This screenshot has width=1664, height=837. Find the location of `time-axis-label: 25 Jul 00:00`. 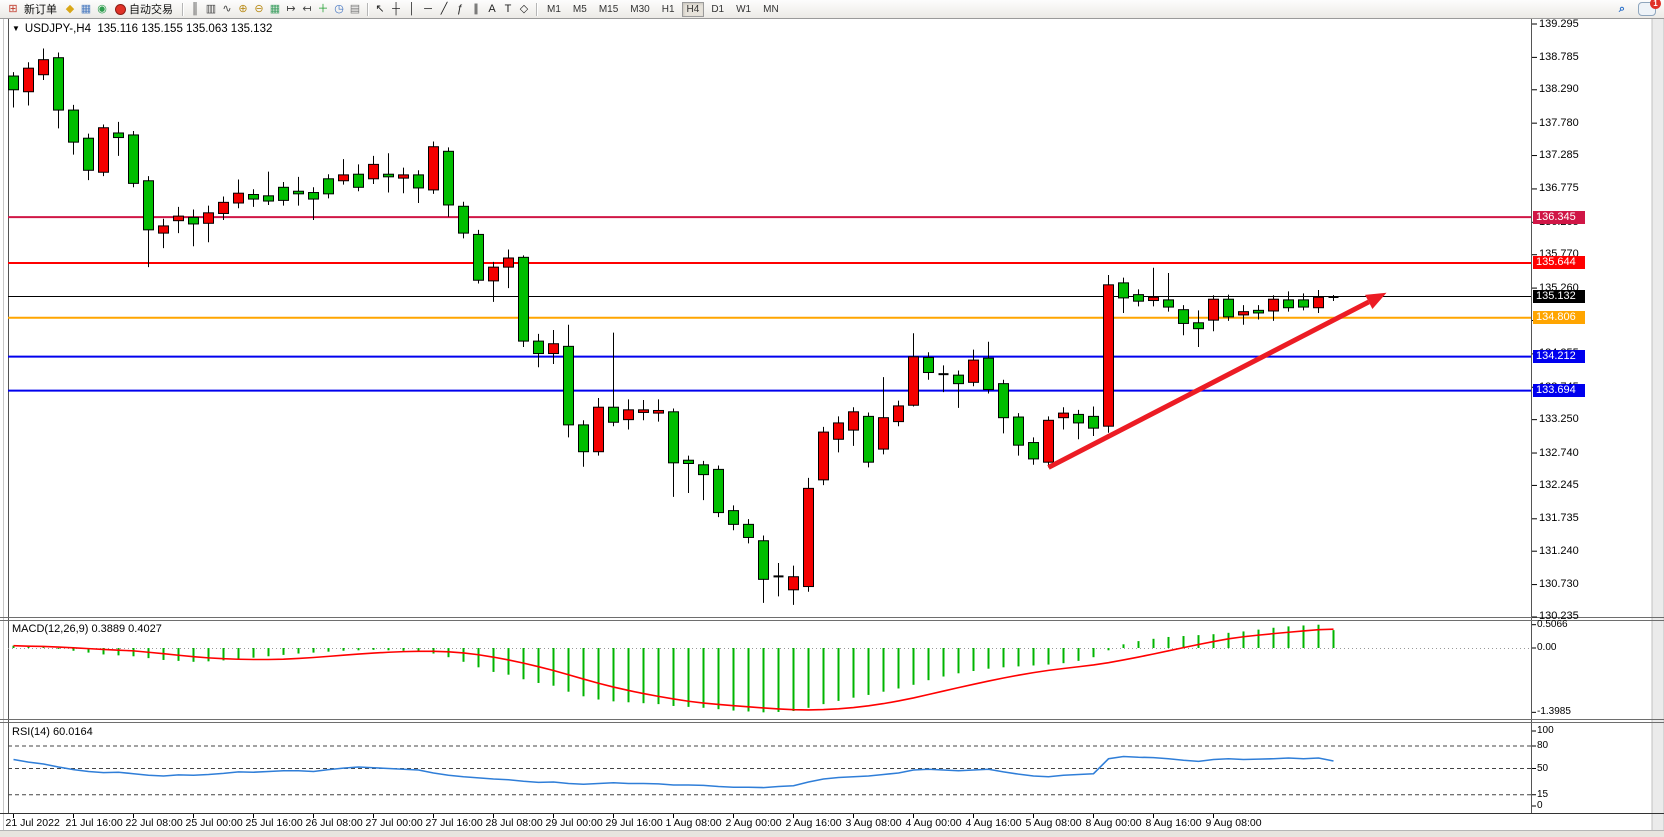

time-axis-label: 25 Jul 00:00 is located at coordinates (214, 823).